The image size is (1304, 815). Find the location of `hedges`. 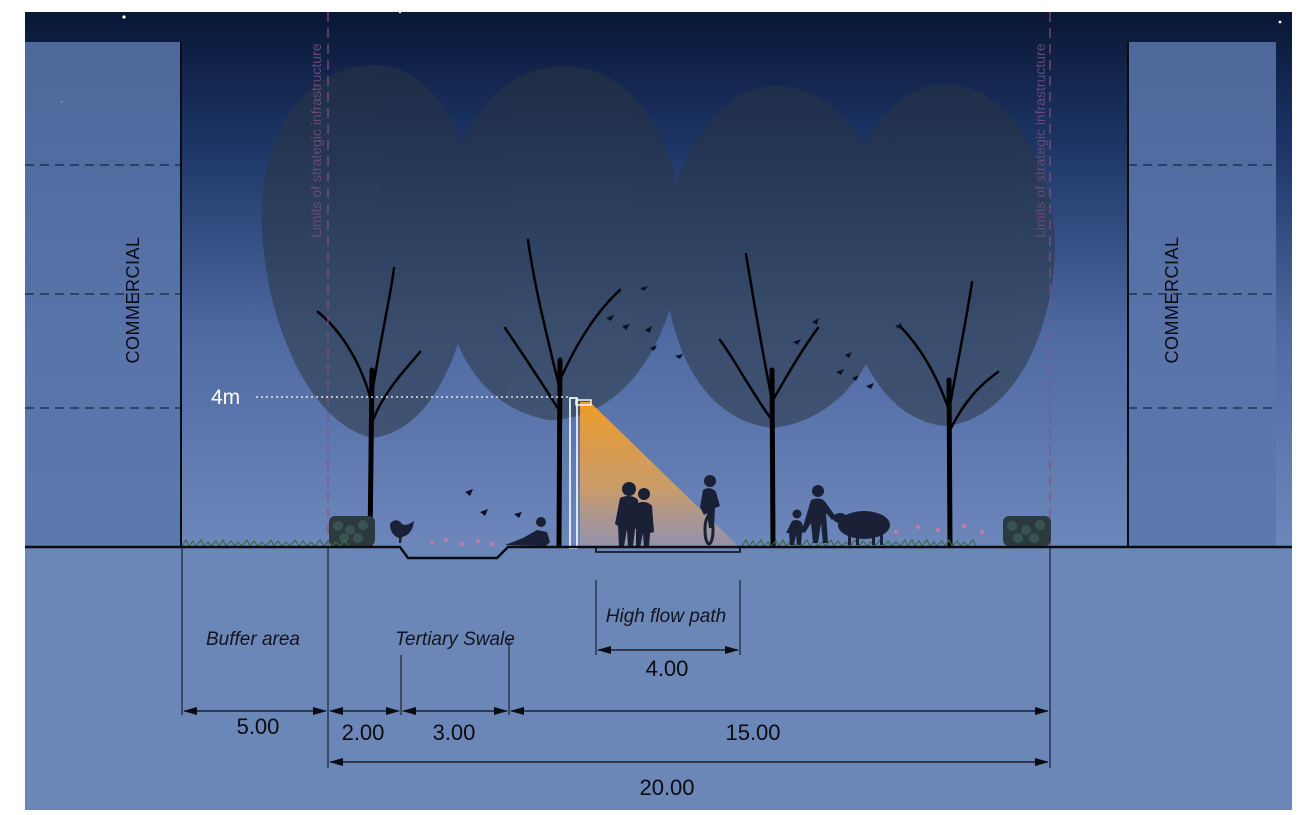

hedges is located at coordinates (690, 531).